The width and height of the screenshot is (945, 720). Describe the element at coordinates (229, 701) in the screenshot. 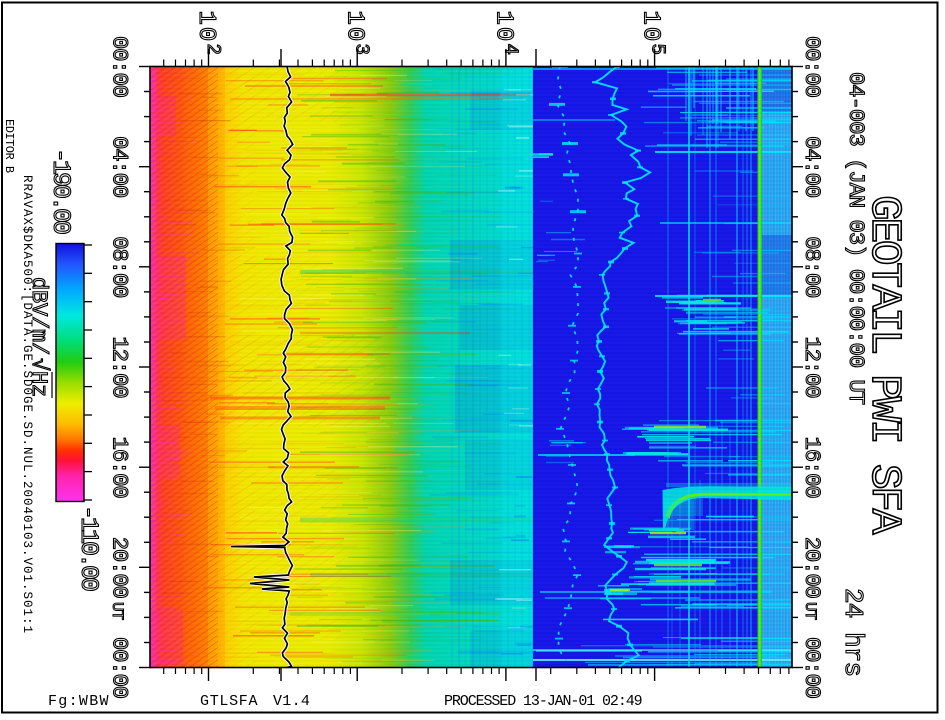

I see `svg-text: GTLSFA` at that location.